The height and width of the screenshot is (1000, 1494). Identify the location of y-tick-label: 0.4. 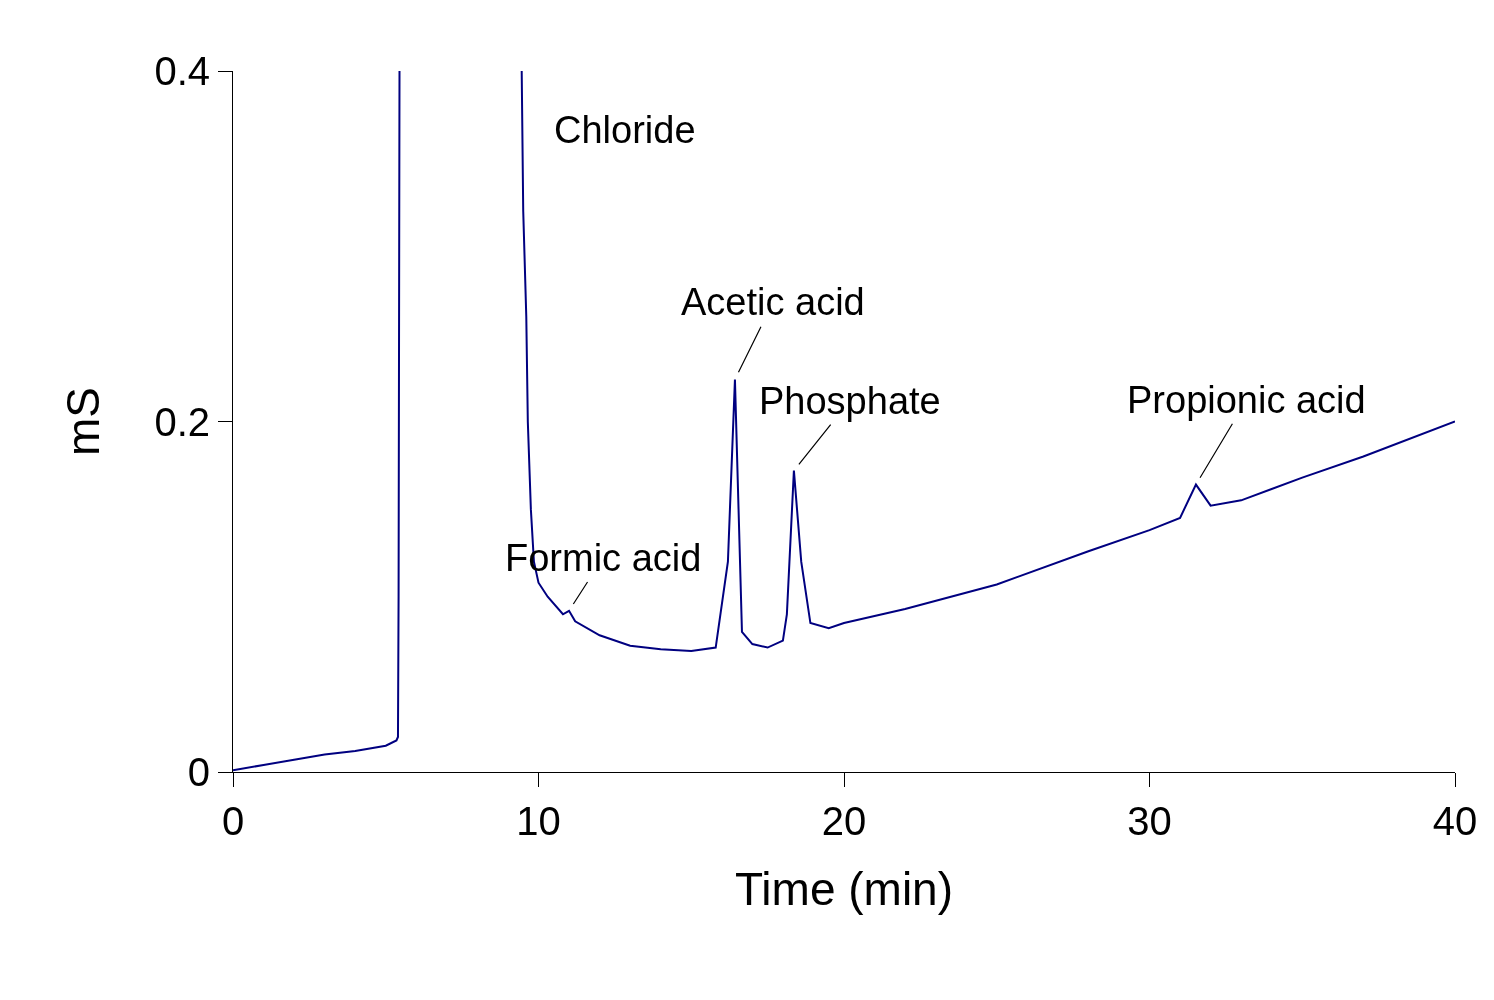
(182, 71).